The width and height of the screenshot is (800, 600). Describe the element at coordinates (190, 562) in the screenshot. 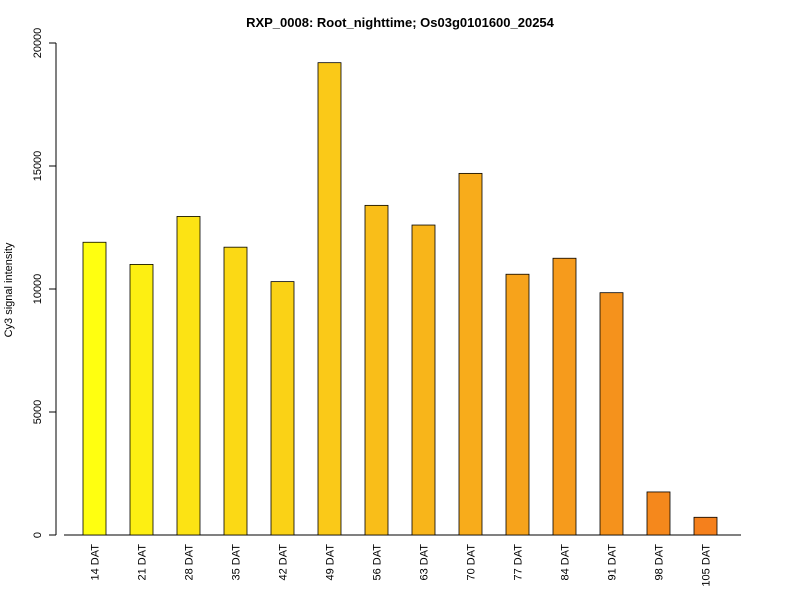

I see `x-tick-label: 28 DAT` at that location.